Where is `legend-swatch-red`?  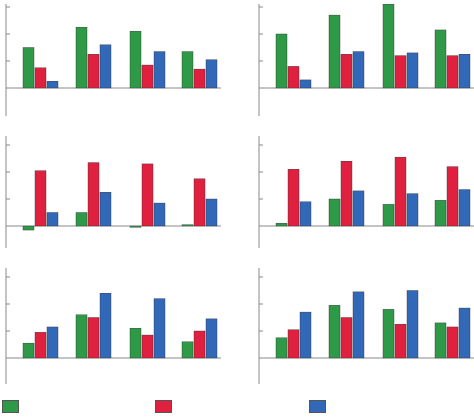
legend-swatch-red is located at coordinates (163, 406).